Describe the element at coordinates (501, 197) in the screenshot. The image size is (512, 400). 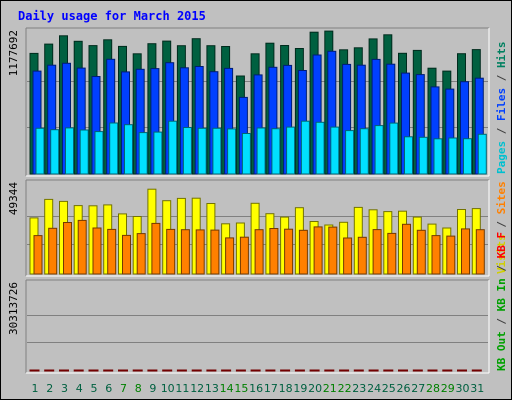
I see `legend-entry: Sites` at that location.